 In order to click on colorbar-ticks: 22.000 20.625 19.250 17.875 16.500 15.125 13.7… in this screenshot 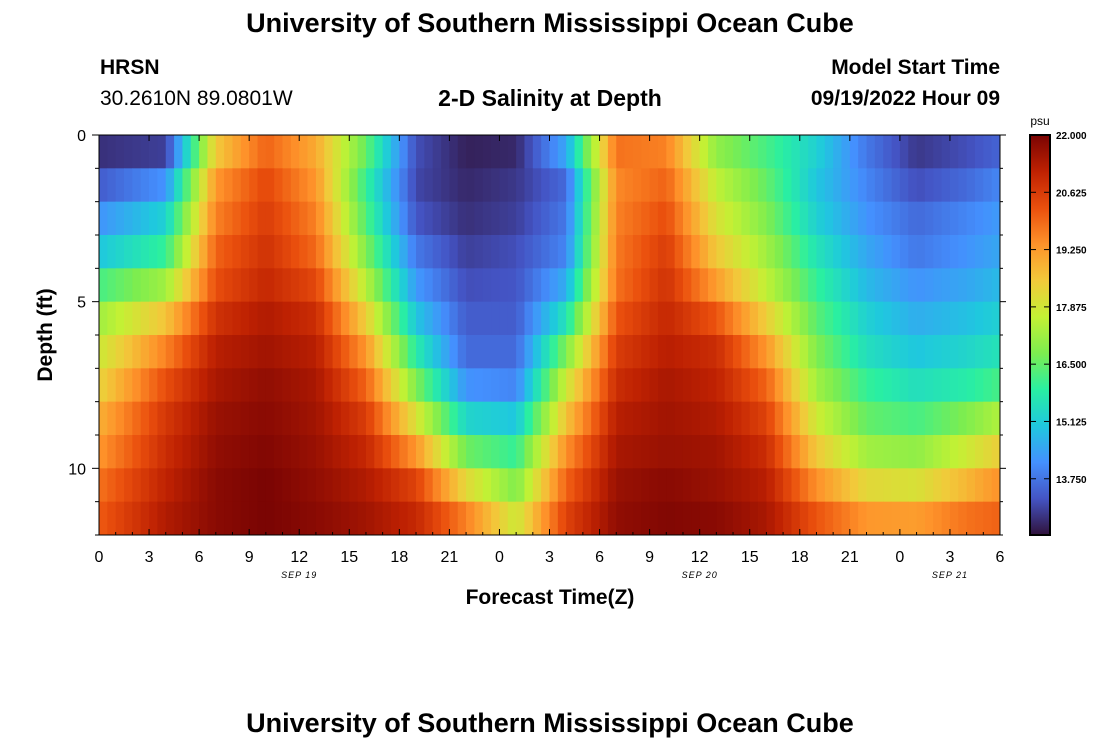, I will do `click(1058, 308)`.